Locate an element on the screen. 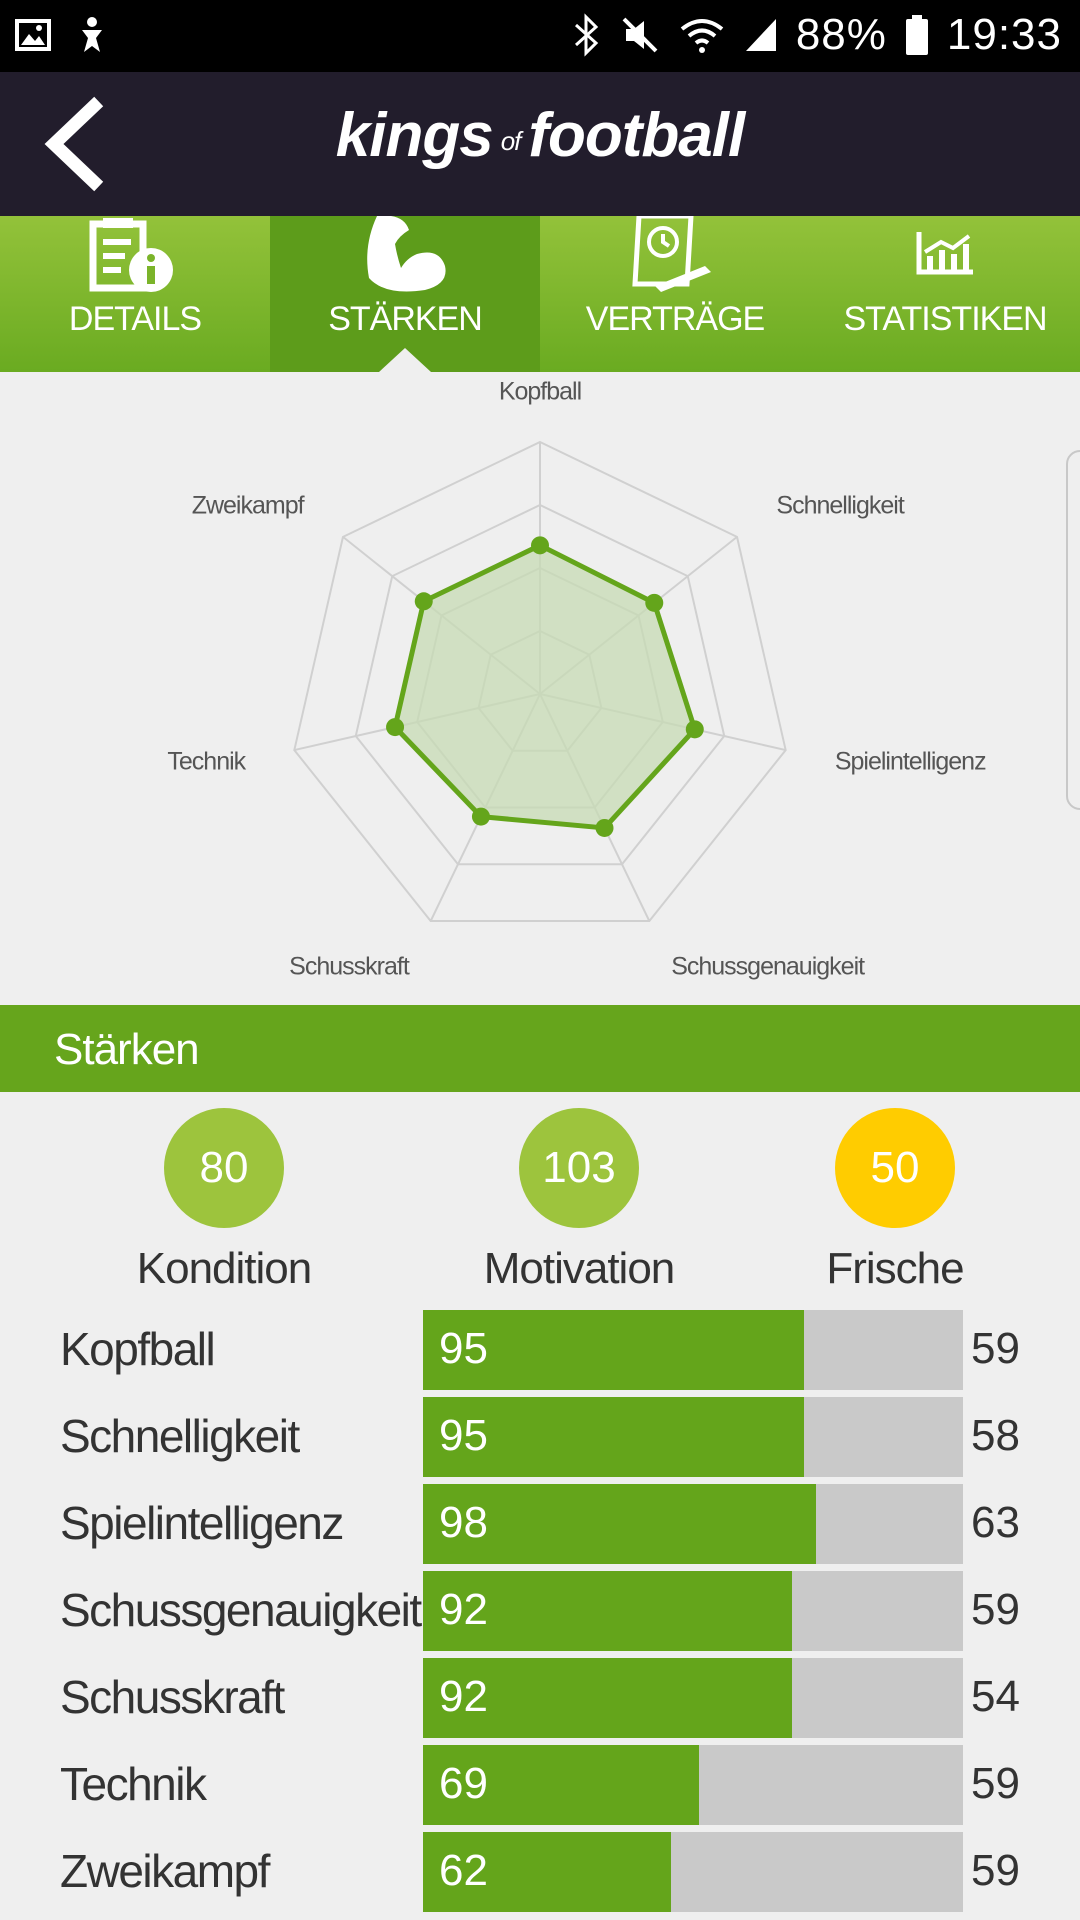 The image size is (1080, 1920). tab-staerken-label: STÄRKEN is located at coordinates (405, 319).